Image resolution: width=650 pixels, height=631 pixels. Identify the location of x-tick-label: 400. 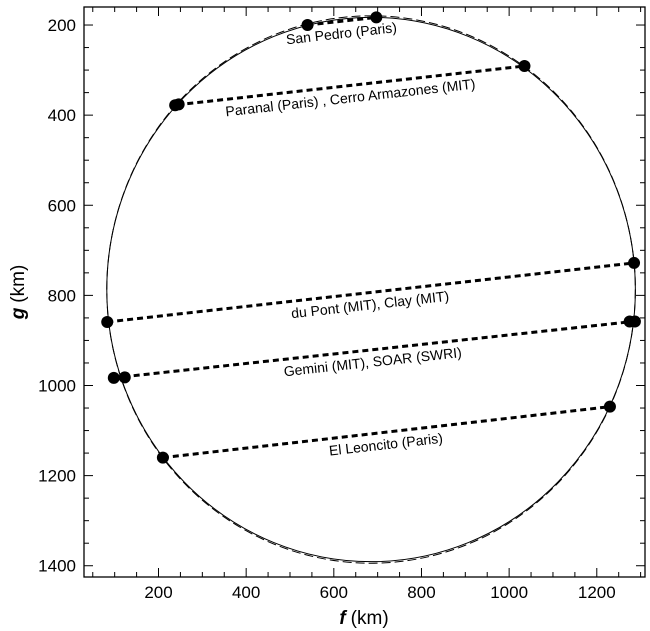
(246, 592).